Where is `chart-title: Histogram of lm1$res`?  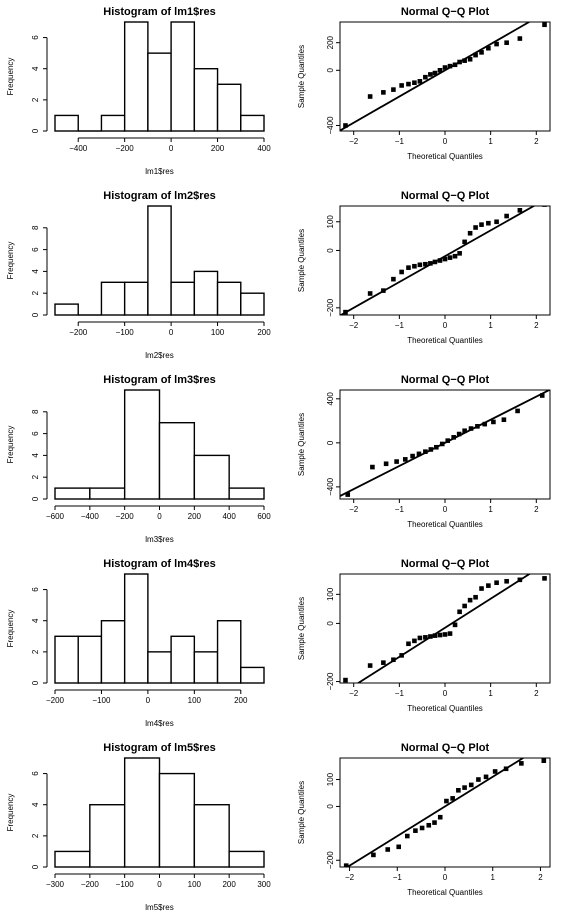 chart-title: Histogram of lm1$res is located at coordinates (159, 12).